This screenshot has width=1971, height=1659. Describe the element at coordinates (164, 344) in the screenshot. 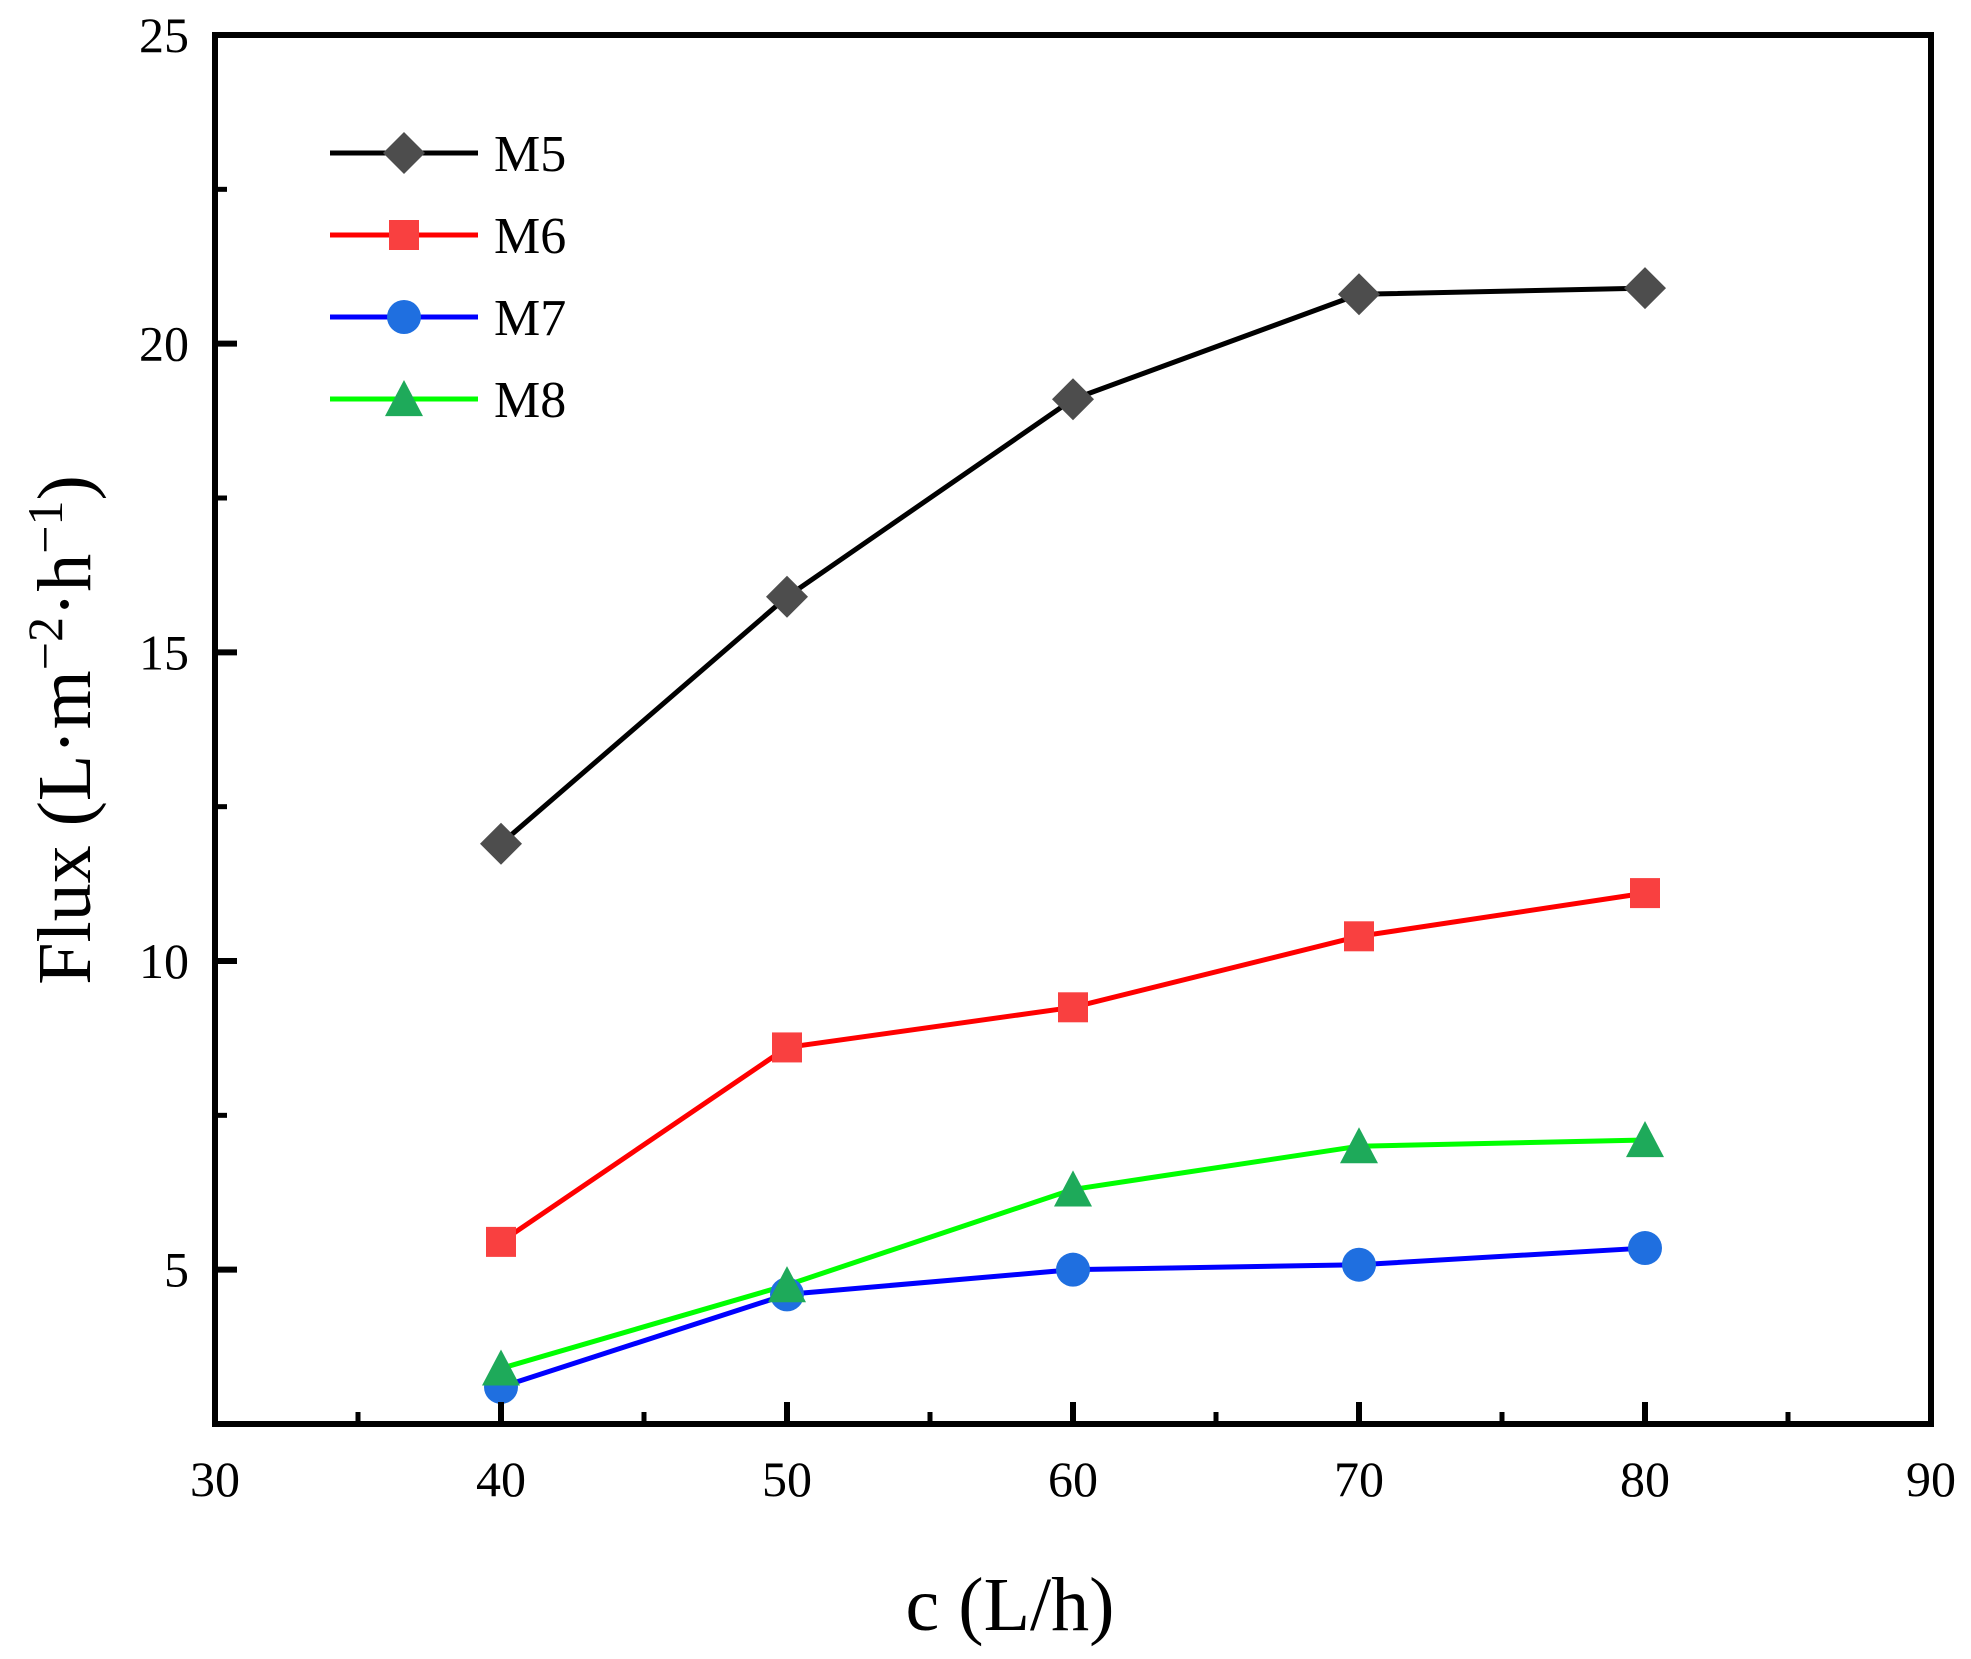

I see `y-tick-label: 20` at that location.